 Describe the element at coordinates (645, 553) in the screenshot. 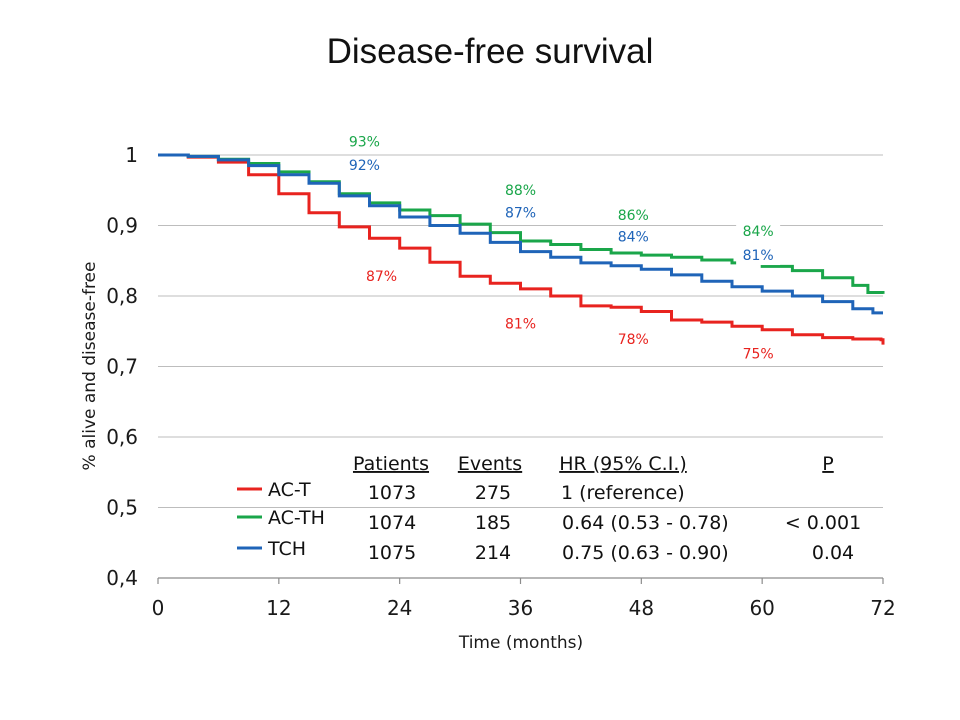

I see `table-cell-hr: 0.75 (0.63 - 0.90)` at that location.